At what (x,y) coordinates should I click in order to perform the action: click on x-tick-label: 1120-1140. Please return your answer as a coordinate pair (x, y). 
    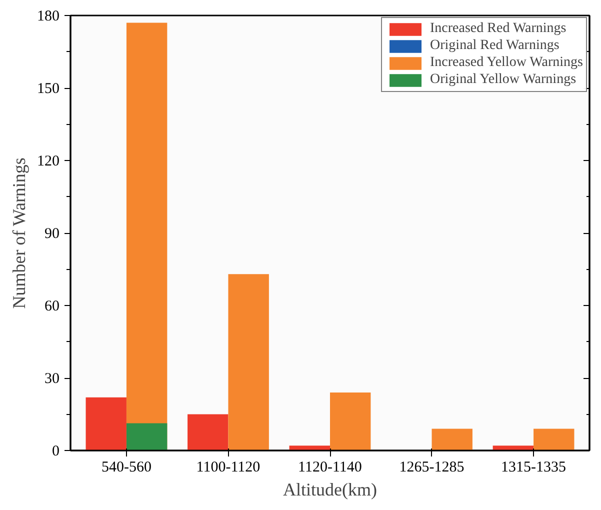
    Looking at the image, I should click on (330, 468).